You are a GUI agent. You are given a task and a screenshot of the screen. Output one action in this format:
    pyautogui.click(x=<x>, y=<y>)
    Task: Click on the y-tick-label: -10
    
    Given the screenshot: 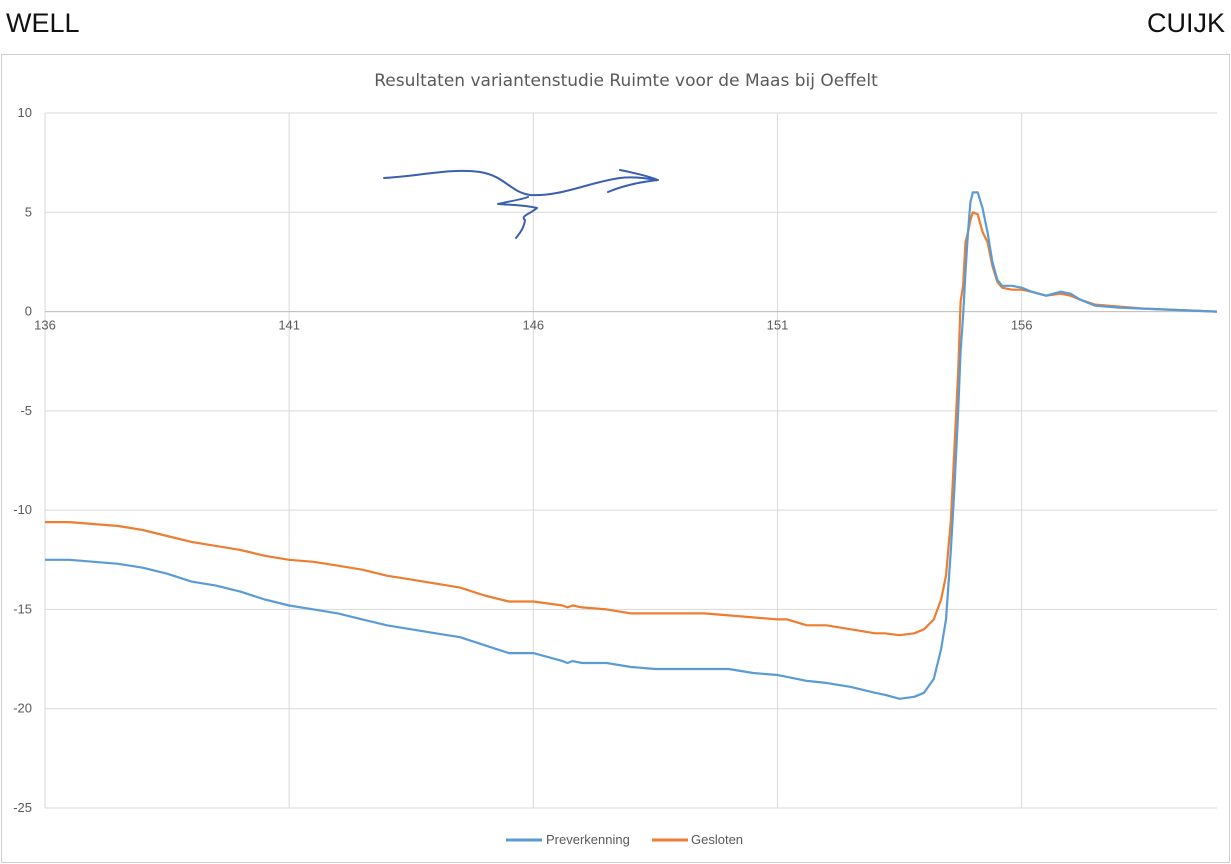 What is the action you would take?
    pyautogui.click(x=22, y=509)
    